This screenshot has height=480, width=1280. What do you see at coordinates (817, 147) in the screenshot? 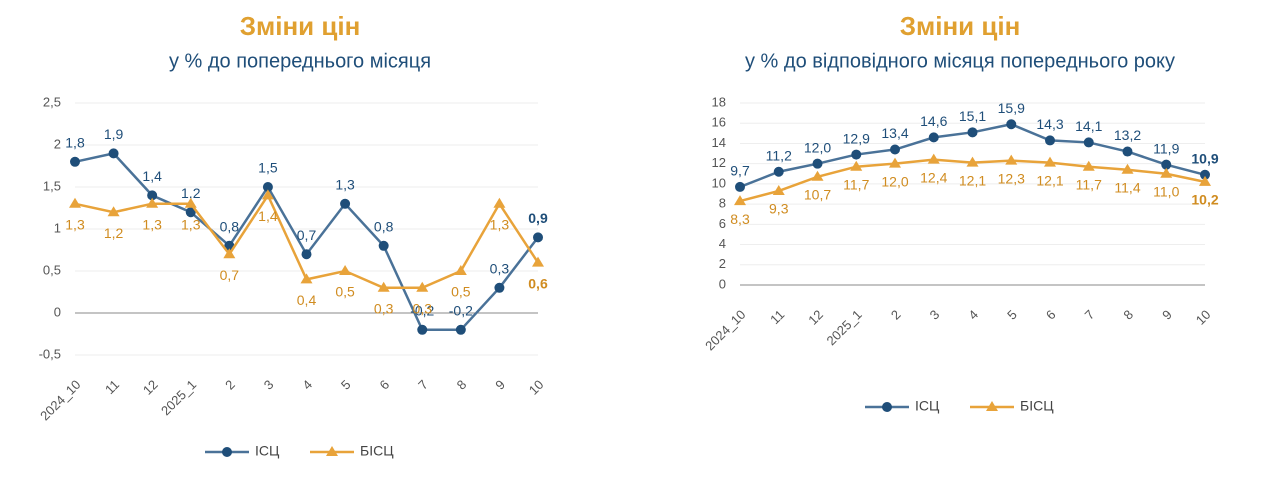
I see `value-label: 12,0` at bounding box center [817, 147].